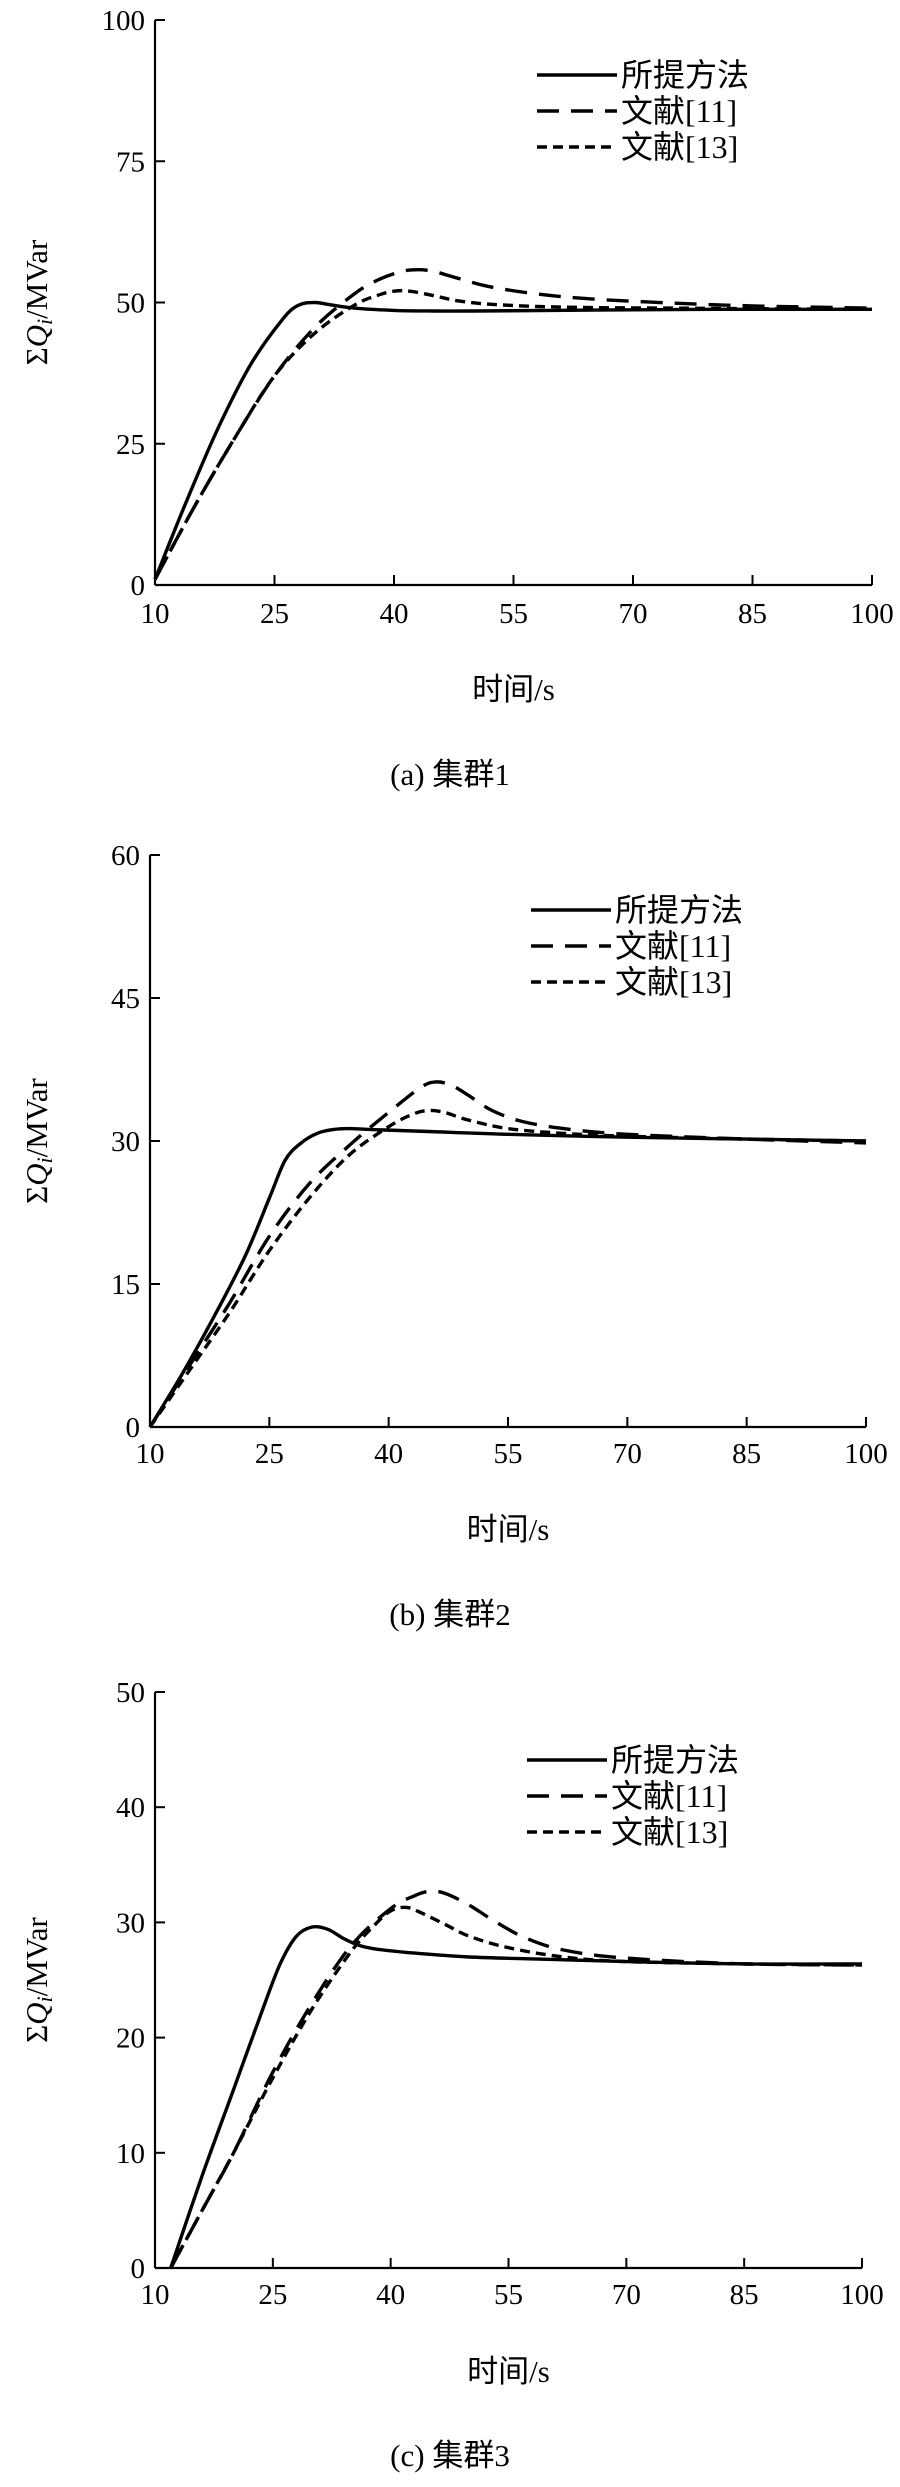  I want to click on panel-caption: (a) 集群1, so click(450, 774).